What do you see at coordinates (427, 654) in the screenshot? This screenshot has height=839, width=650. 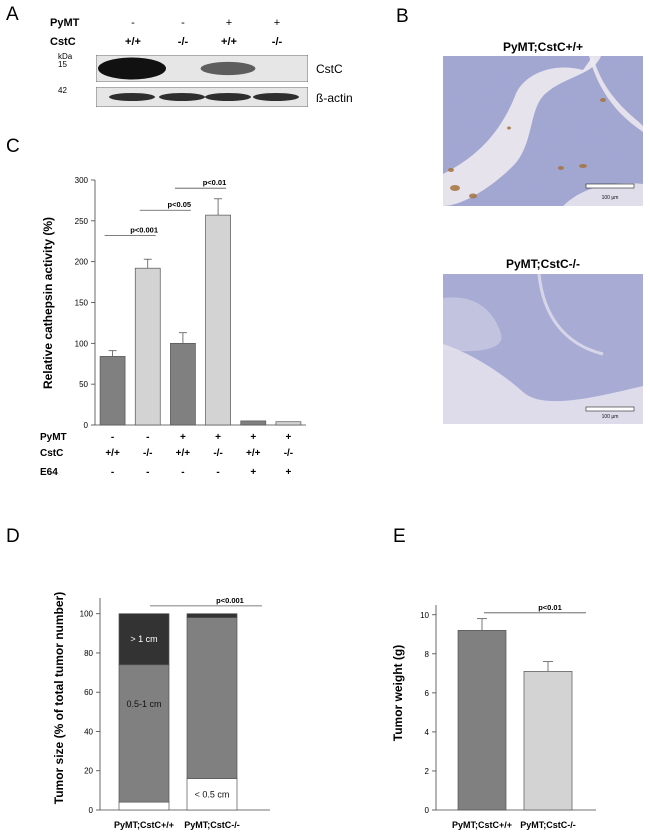 I see `chart-e-ytick-label: 8` at bounding box center [427, 654].